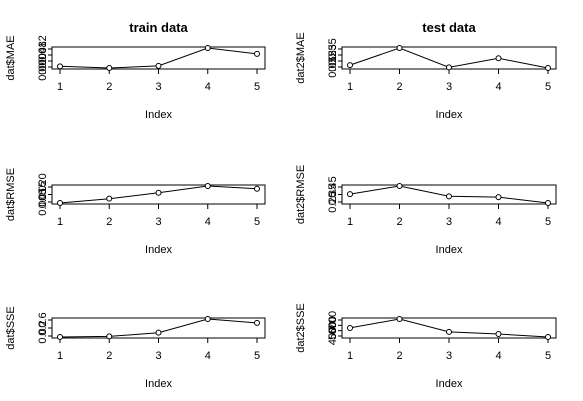 This screenshot has width=583, height=401. Describe the element at coordinates (301, 194) in the screenshot. I see `y-axis-label: dat2$RMSE` at that location.